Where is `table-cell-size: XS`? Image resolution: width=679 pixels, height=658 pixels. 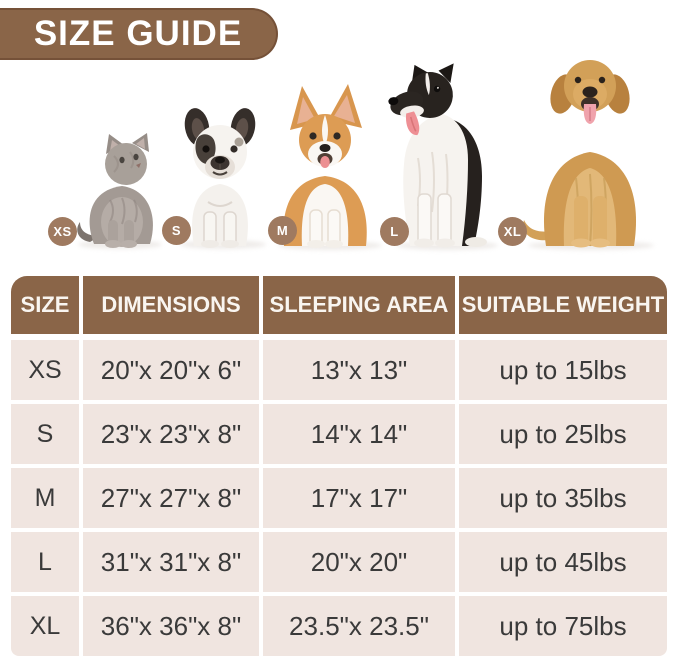
table-cell-size: XS is located at coordinates (45, 370).